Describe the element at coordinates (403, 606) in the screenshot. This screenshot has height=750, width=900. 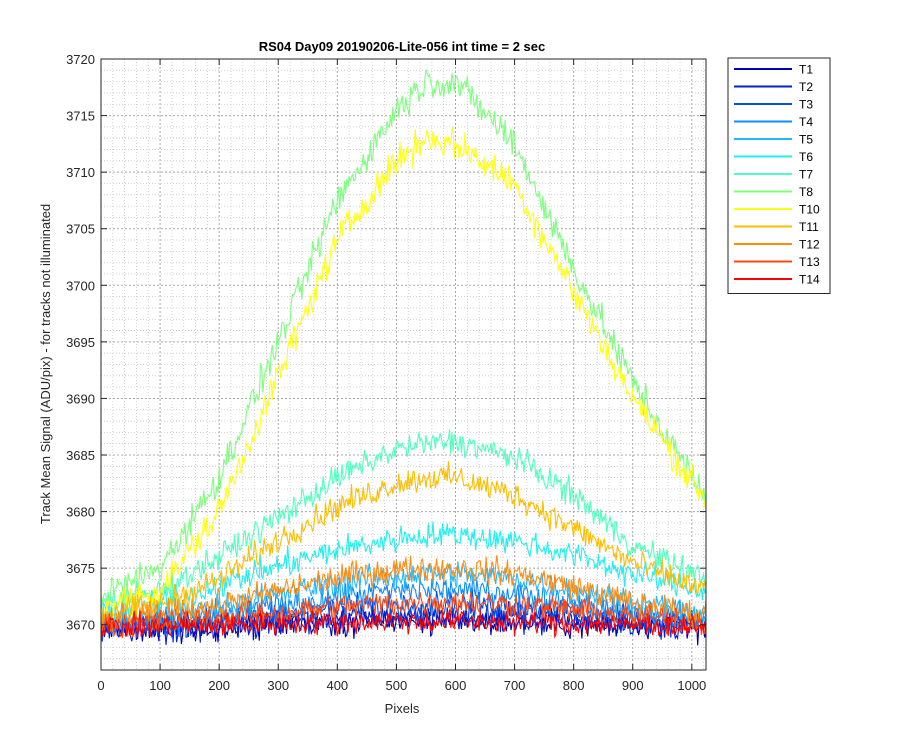
I see `series-line-t4` at that location.